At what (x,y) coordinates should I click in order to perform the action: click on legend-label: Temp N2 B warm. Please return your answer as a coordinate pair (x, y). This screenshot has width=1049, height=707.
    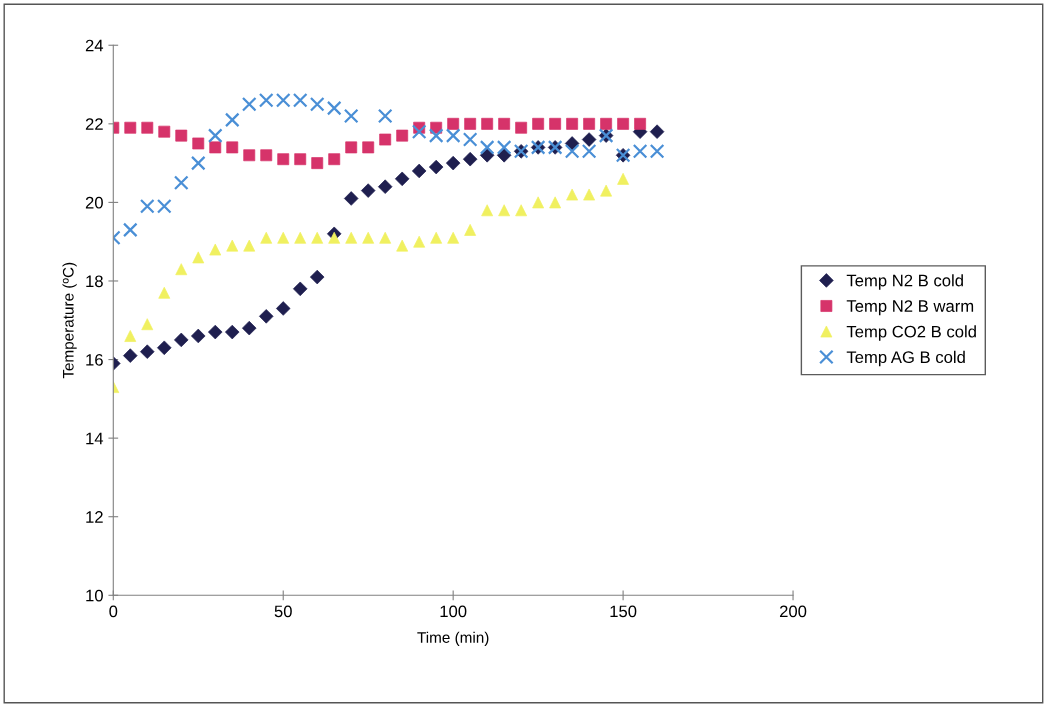
    Looking at the image, I should click on (910, 308).